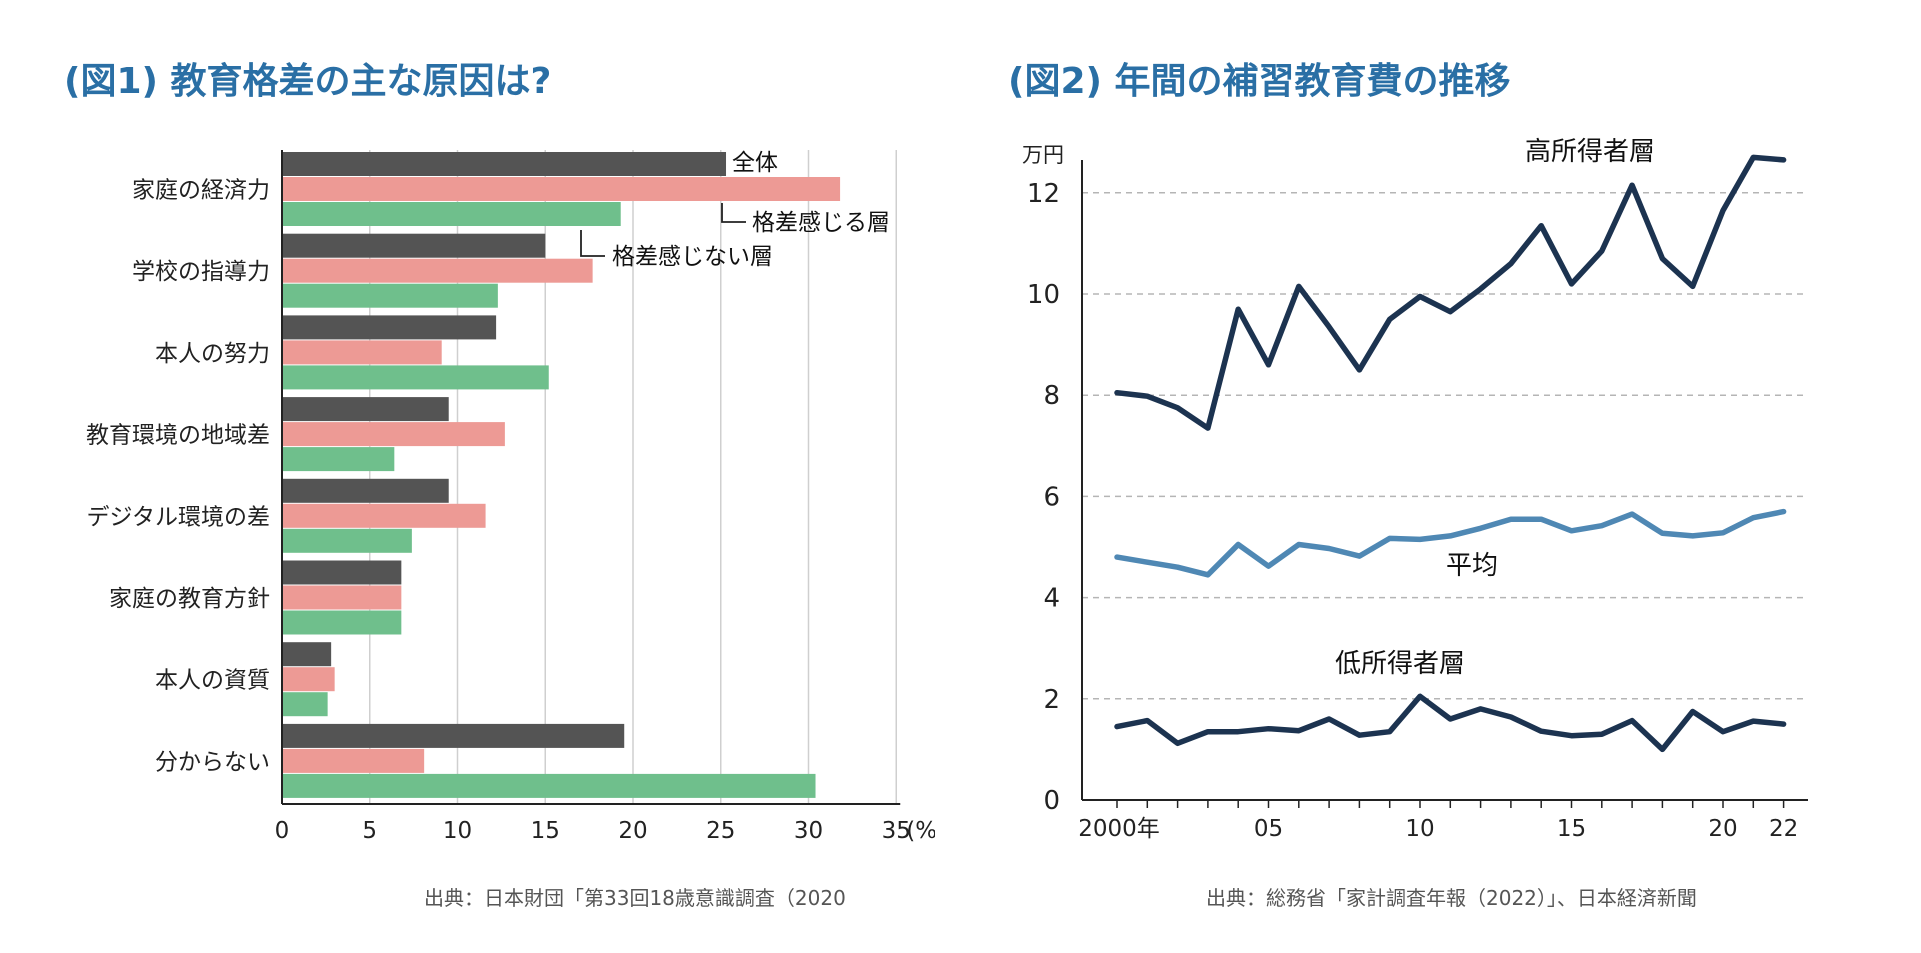  What do you see at coordinates (1051, 801) in the screenshot?
I see `y-tick-label: 0` at bounding box center [1051, 801].